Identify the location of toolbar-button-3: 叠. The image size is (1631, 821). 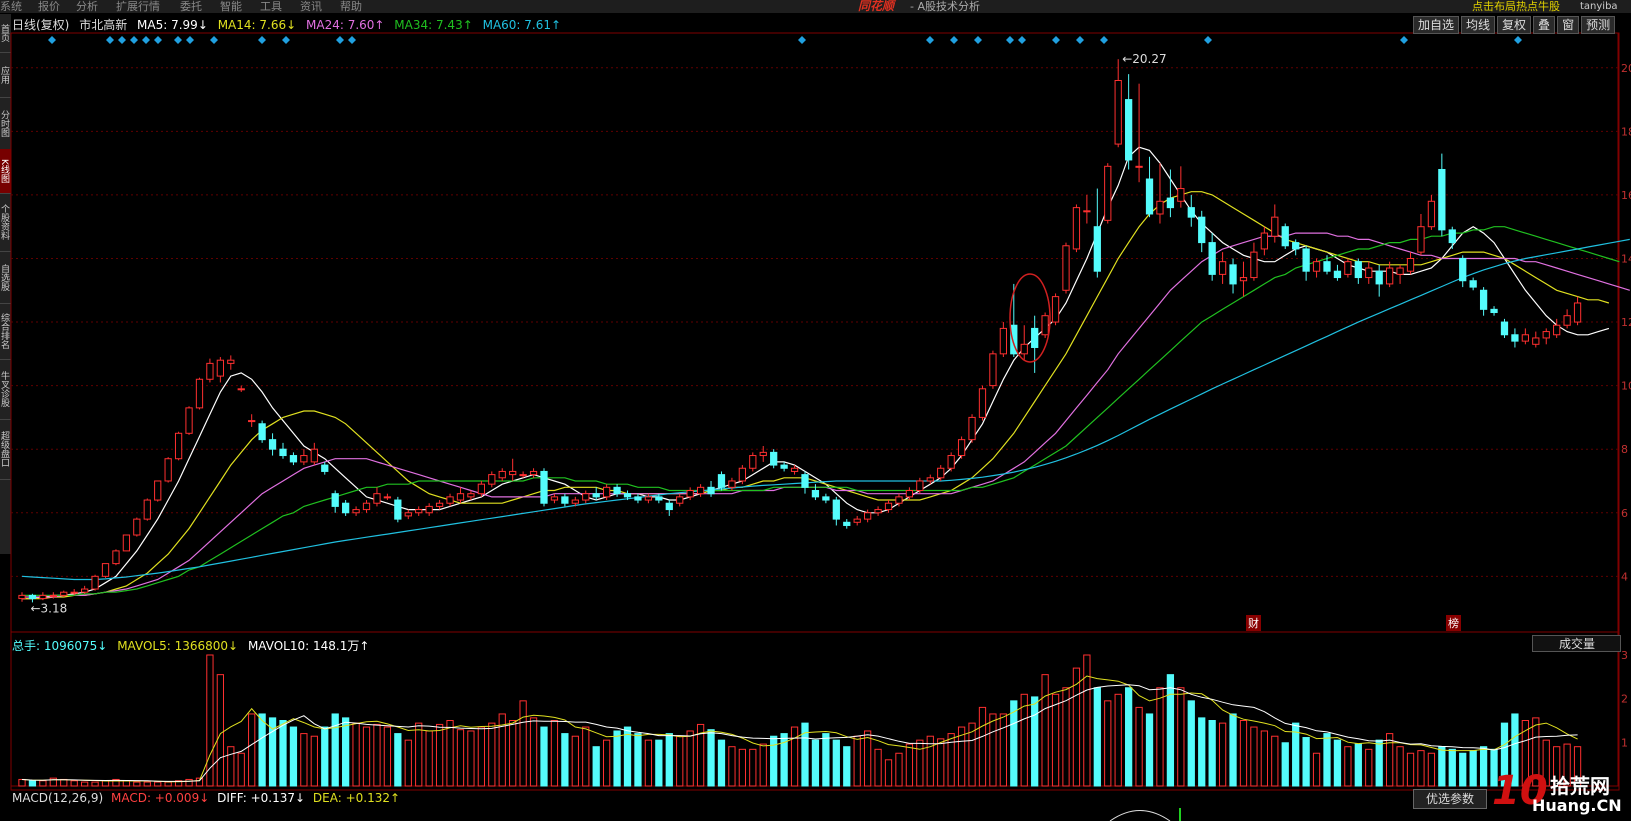
(1544, 25).